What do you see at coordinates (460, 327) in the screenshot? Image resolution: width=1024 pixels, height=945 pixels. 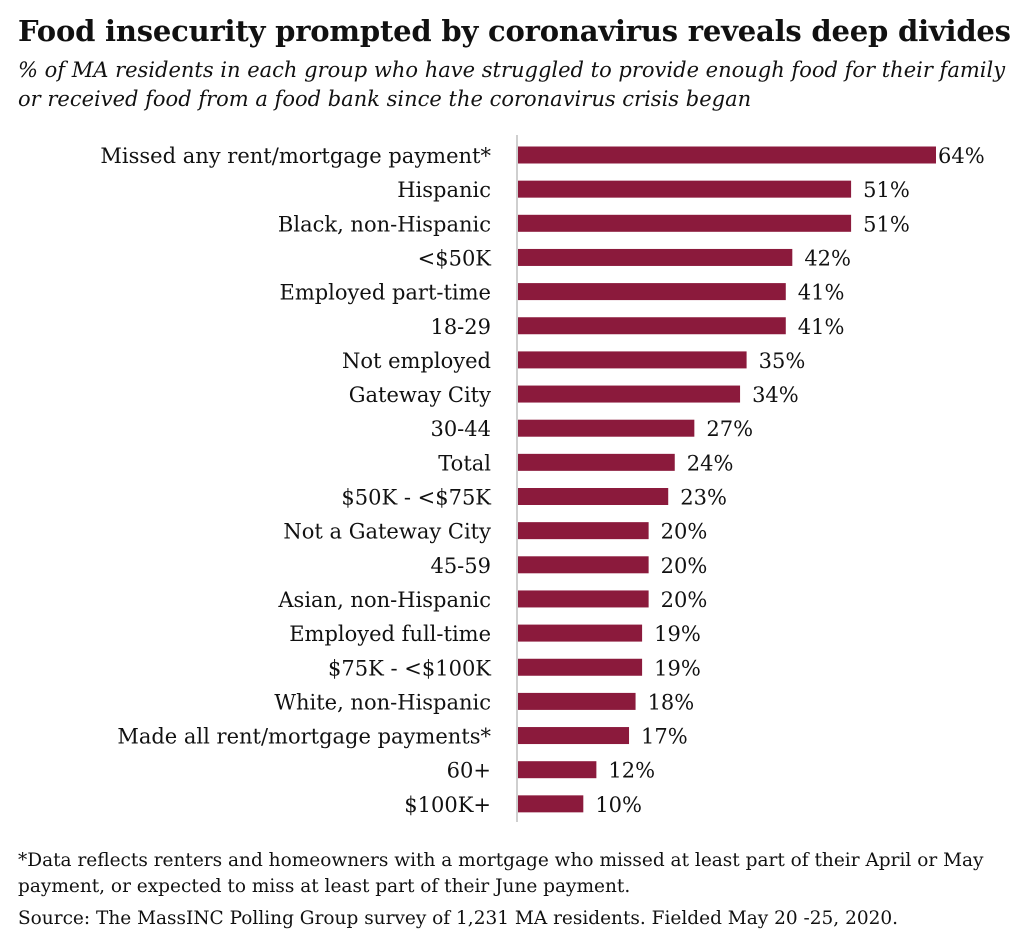 I see `category-label: 18-29` at bounding box center [460, 327].